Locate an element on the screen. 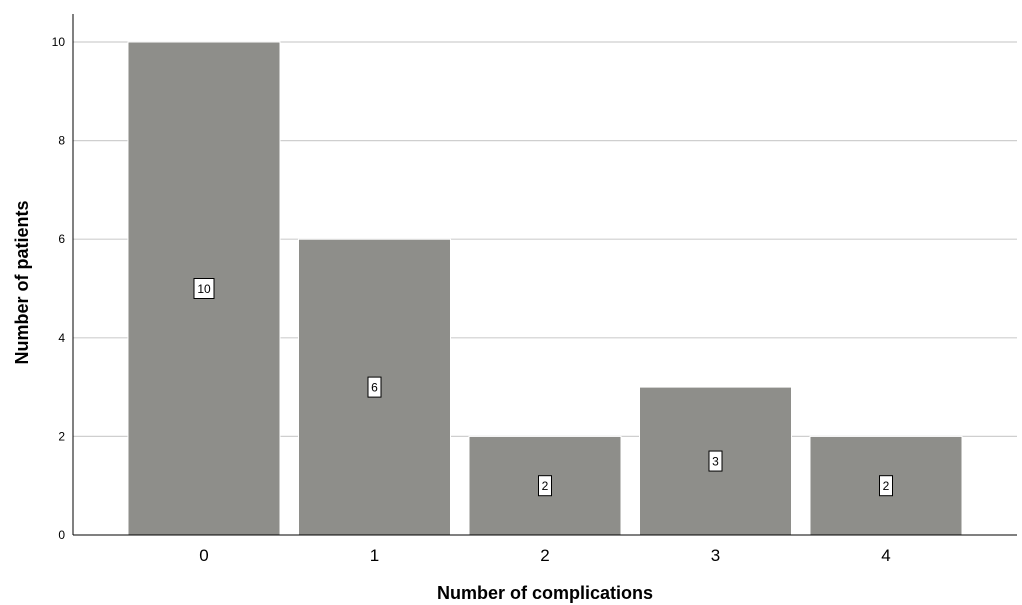 The width and height of the screenshot is (1022, 605). data-label: 10 is located at coordinates (204, 289).